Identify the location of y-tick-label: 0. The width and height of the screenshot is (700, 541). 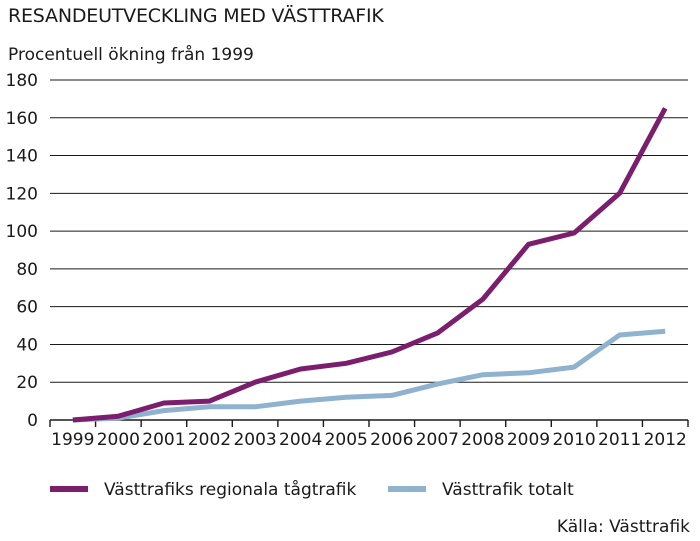
(32, 421).